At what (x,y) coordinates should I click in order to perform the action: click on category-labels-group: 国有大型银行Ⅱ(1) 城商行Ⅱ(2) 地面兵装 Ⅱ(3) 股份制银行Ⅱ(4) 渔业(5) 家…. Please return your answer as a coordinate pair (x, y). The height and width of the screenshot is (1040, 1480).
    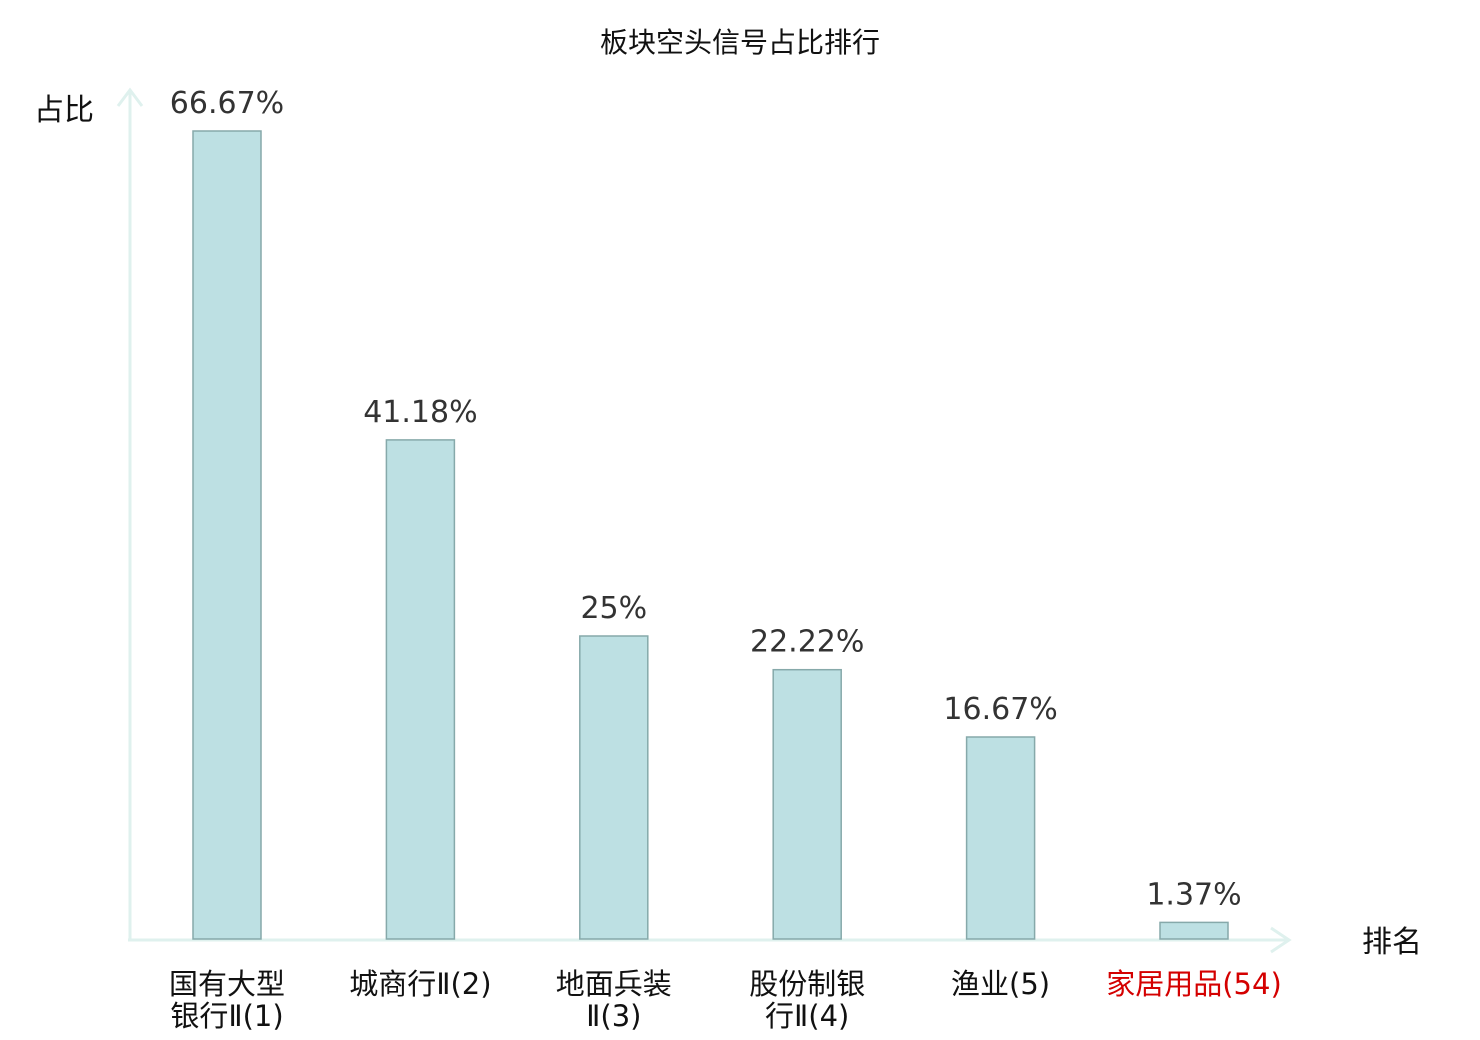
    Looking at the image, I should click on (725, 1000).